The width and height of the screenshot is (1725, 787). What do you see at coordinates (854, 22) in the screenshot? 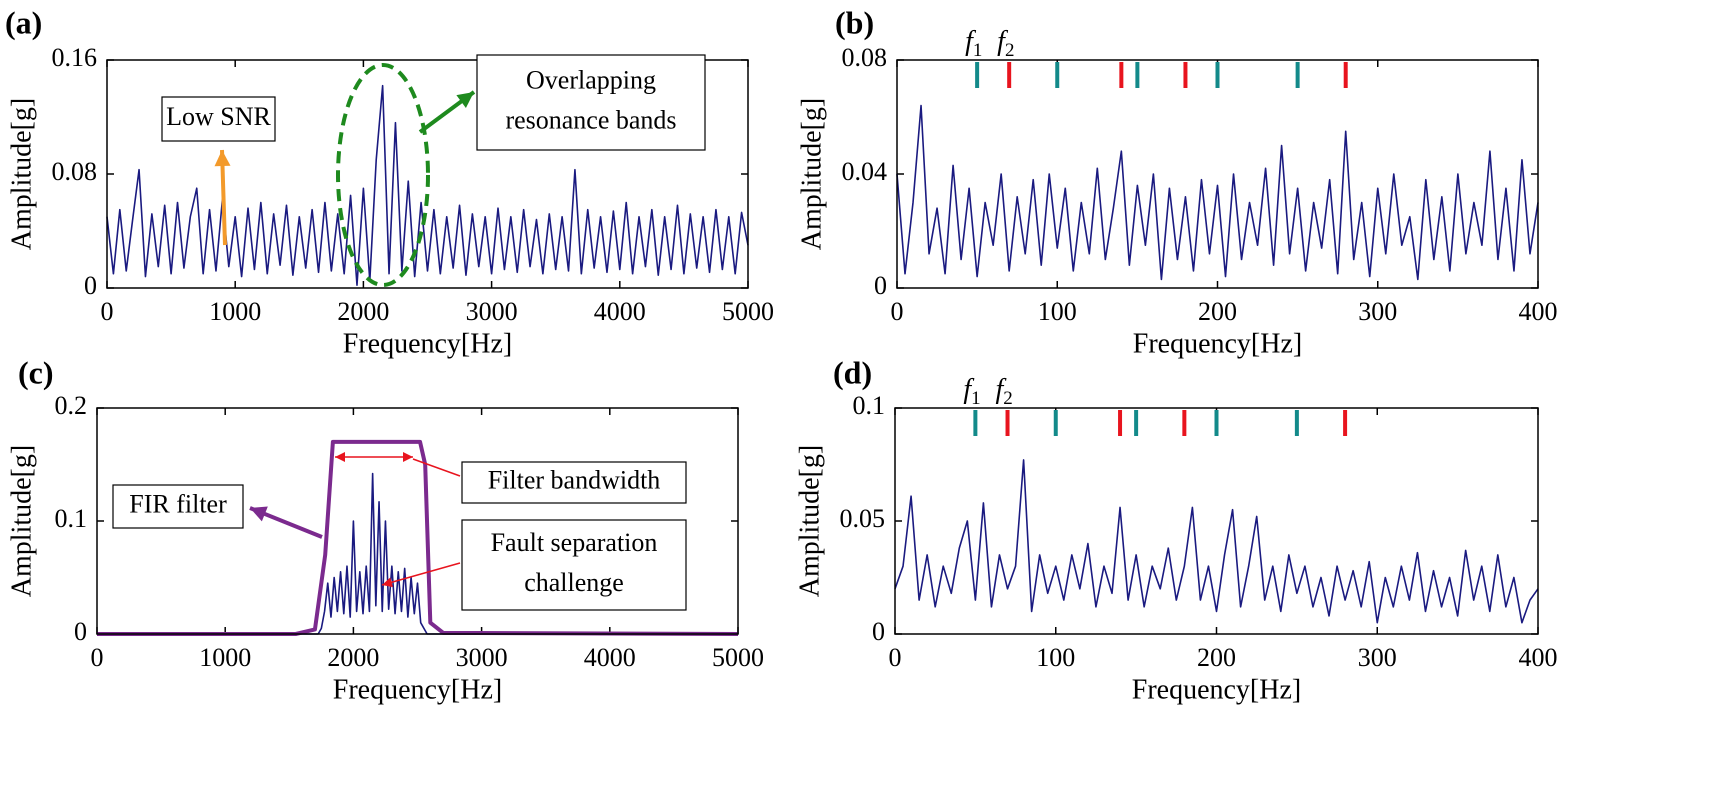
I see `panel-label: (b)` at bounding box center [854, 22].